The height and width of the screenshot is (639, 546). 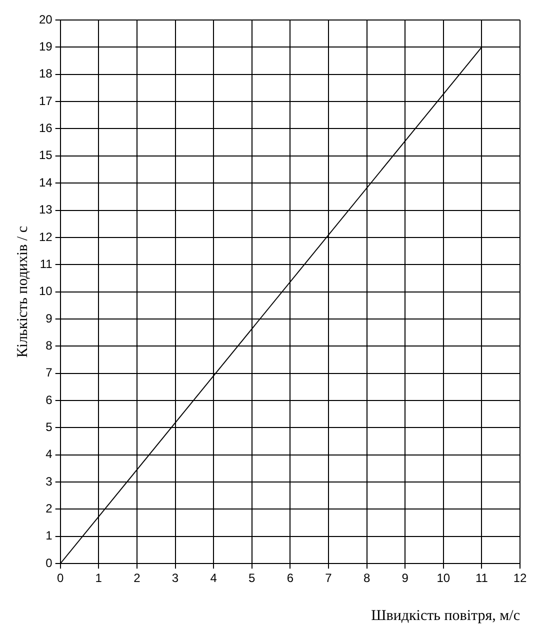 I want to click on y-tick-label: 9, so click(x=49, y=318).